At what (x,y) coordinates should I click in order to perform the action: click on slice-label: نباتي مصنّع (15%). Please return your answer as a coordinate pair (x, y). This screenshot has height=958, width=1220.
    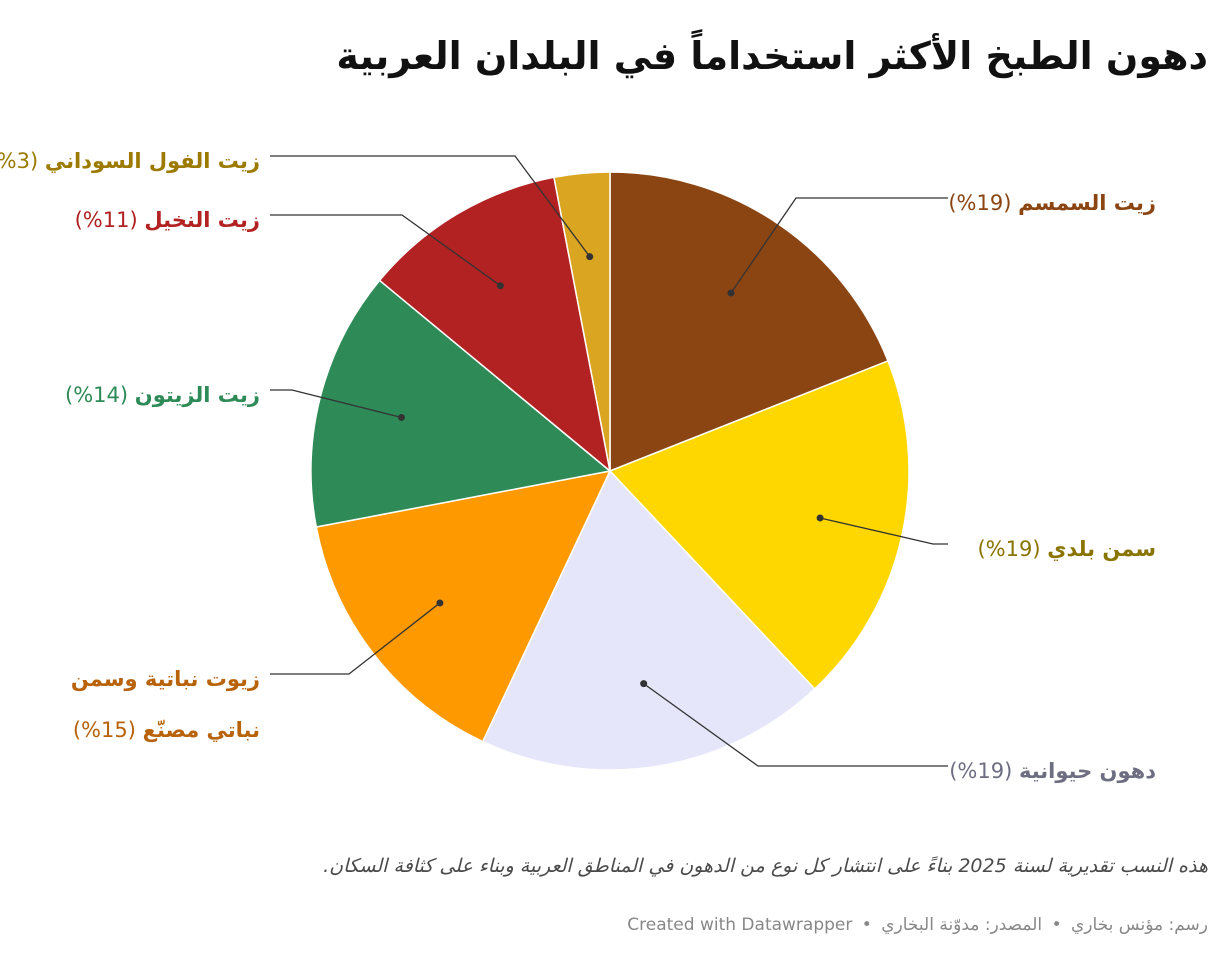
    Looking at the image, I should click on (166, 730).